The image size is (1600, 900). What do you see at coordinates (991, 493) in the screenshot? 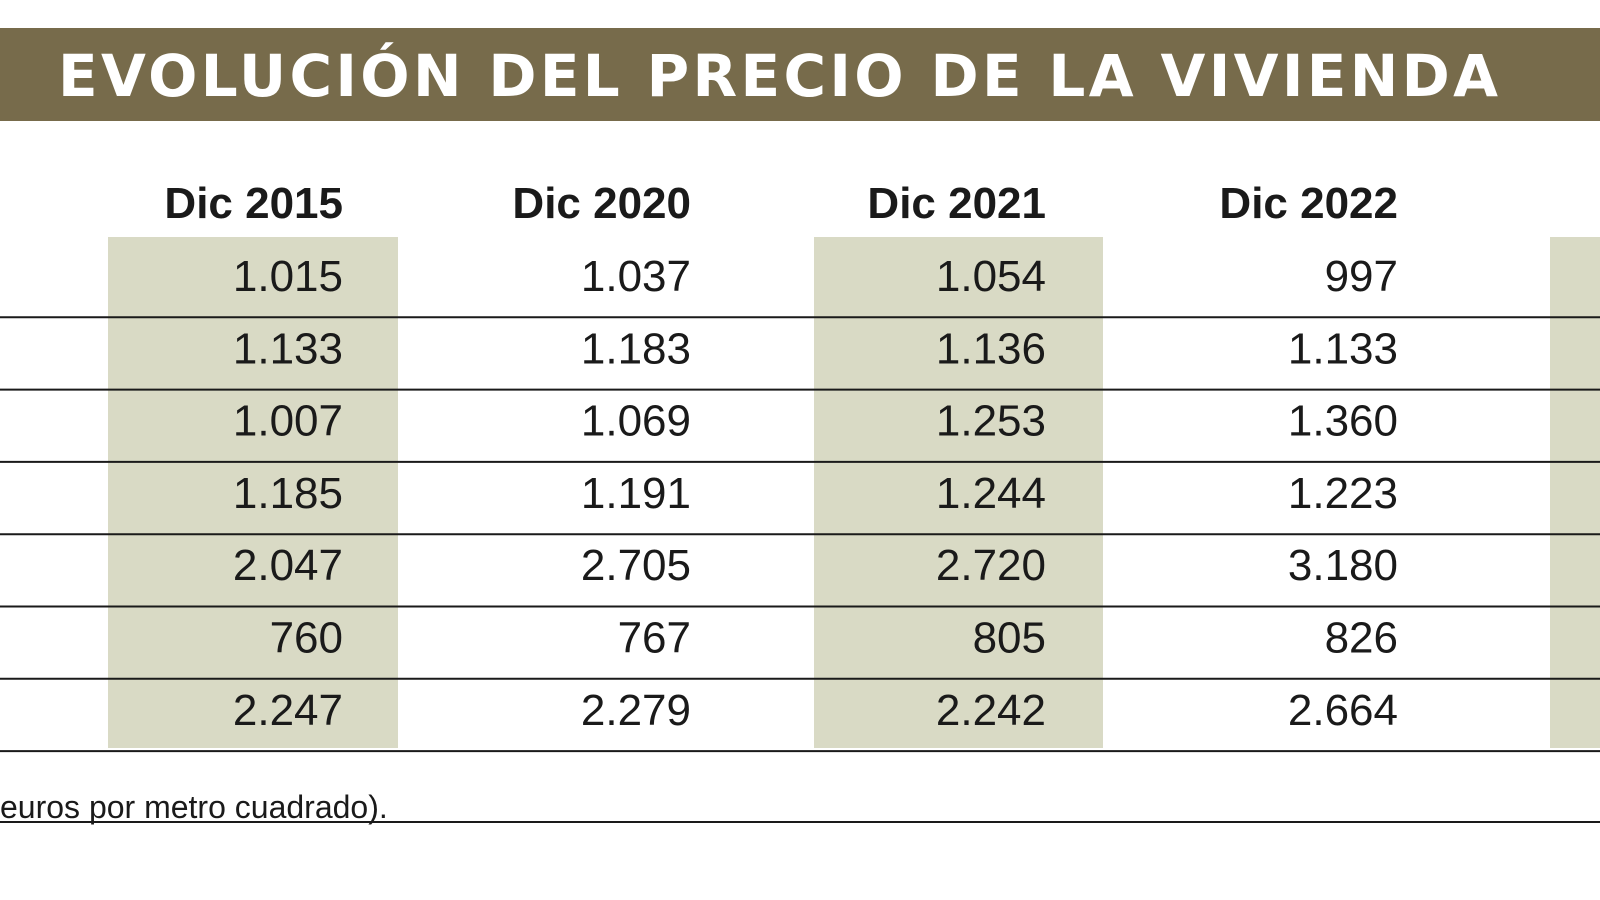
I see `cell: 1.244` at bounding box center [991, 493].